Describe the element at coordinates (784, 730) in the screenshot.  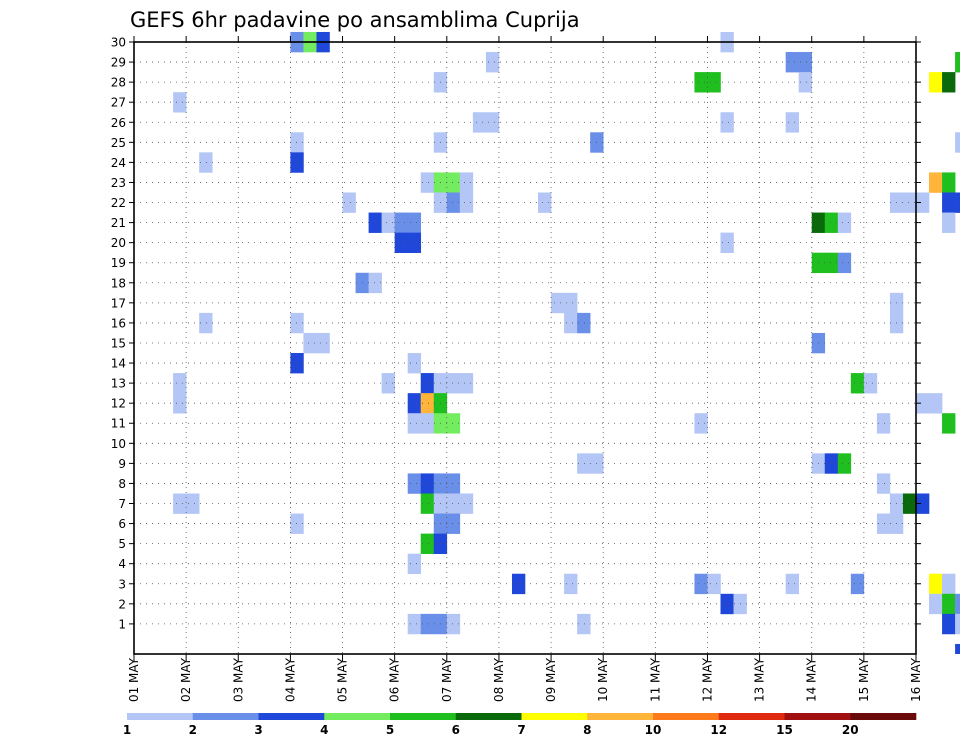
I see `colorbar-label: 15` at that location.